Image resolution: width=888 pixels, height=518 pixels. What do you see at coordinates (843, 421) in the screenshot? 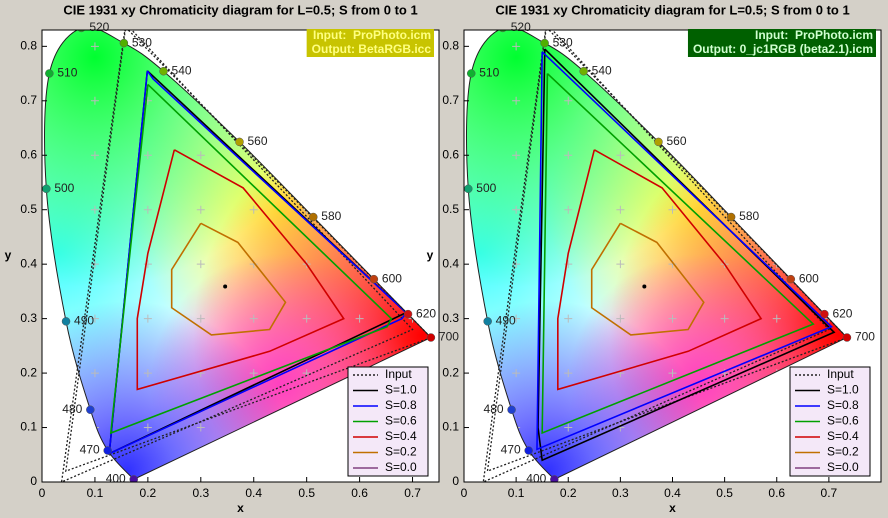
I see `legend-label: S=0.6` at bounding box center [843, 421].